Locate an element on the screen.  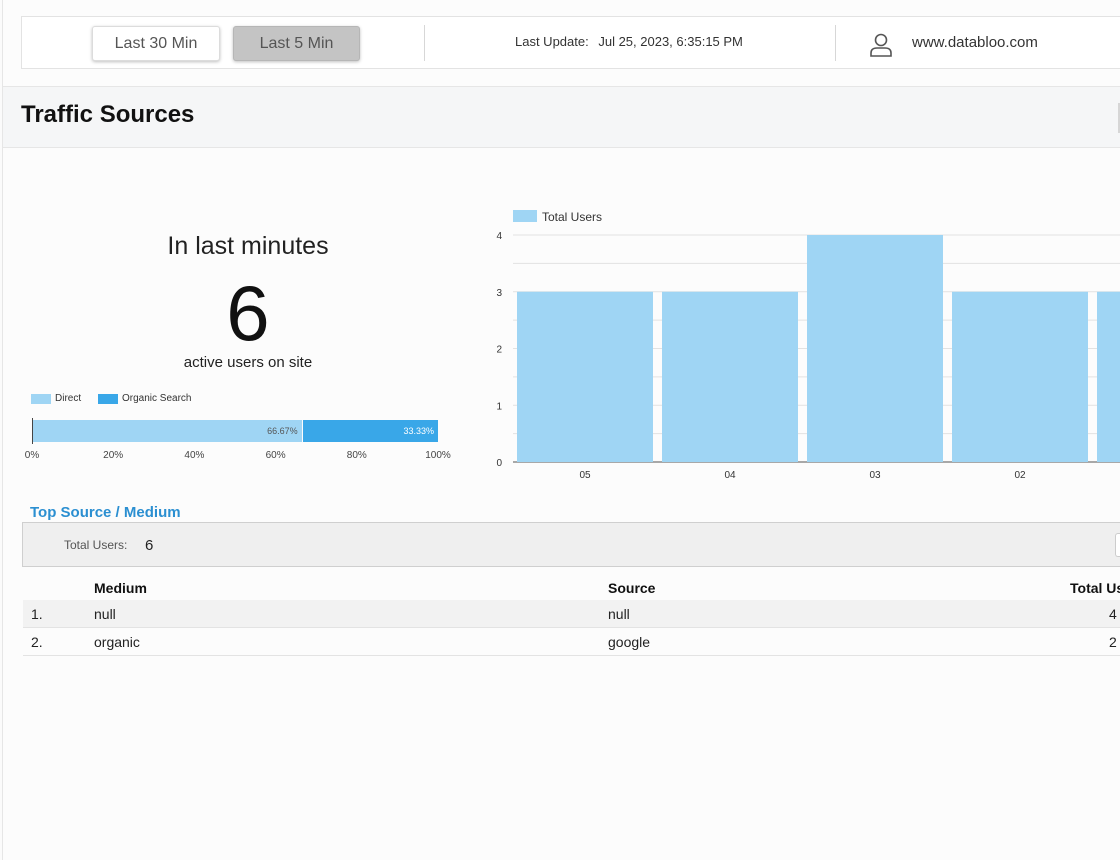
page-title: Traffic Sources is located at coordinates (108, 114).